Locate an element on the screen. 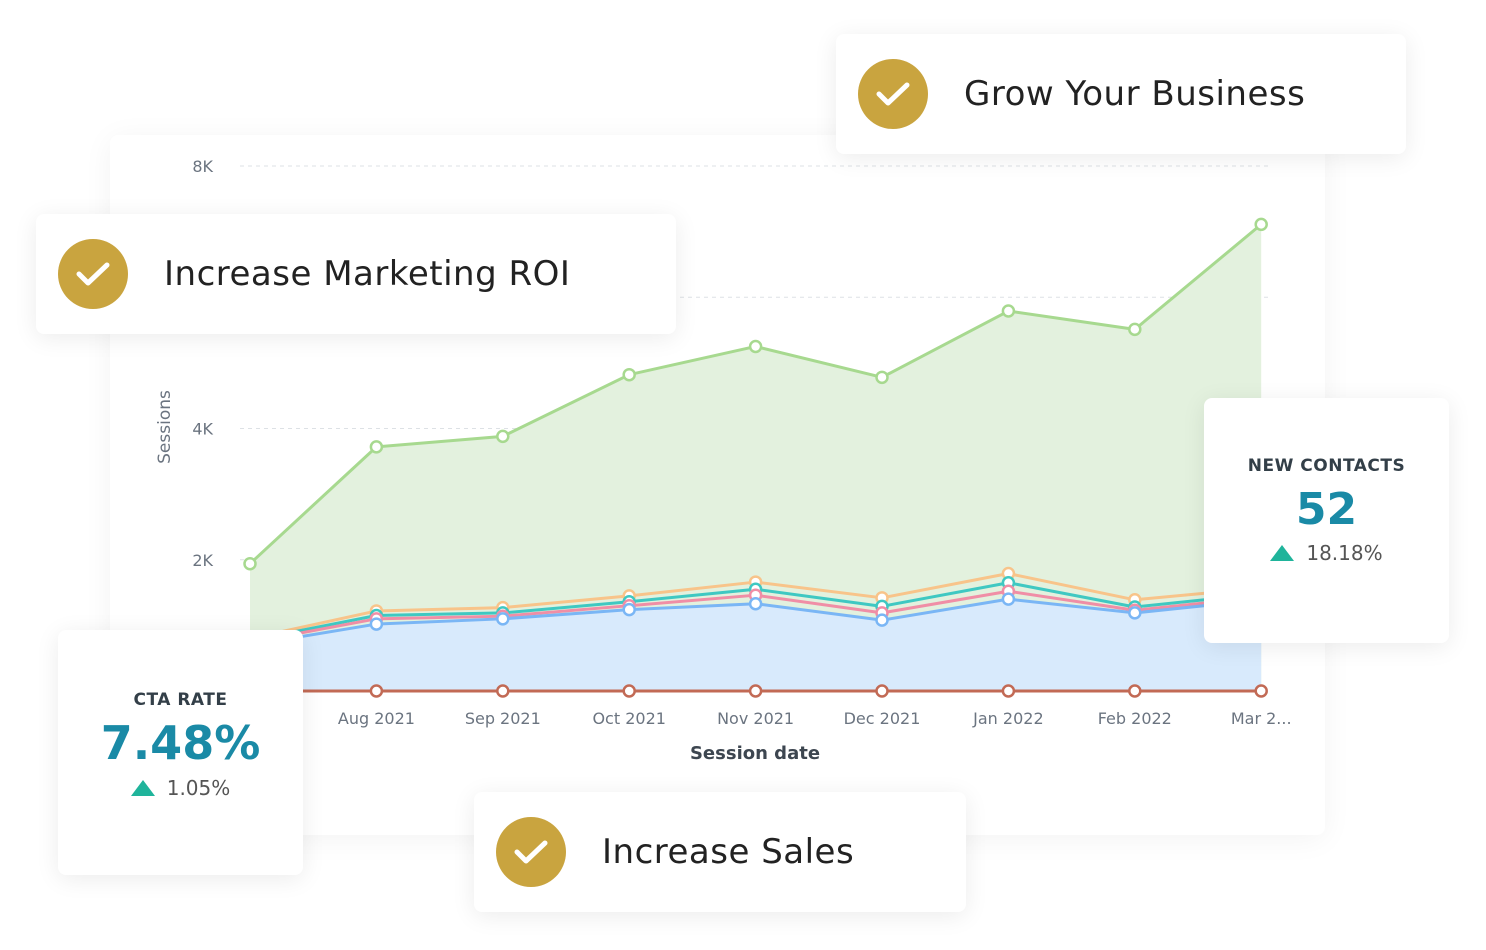  x-tick-label: Dec 2021 is located at coordinates (882, 718).